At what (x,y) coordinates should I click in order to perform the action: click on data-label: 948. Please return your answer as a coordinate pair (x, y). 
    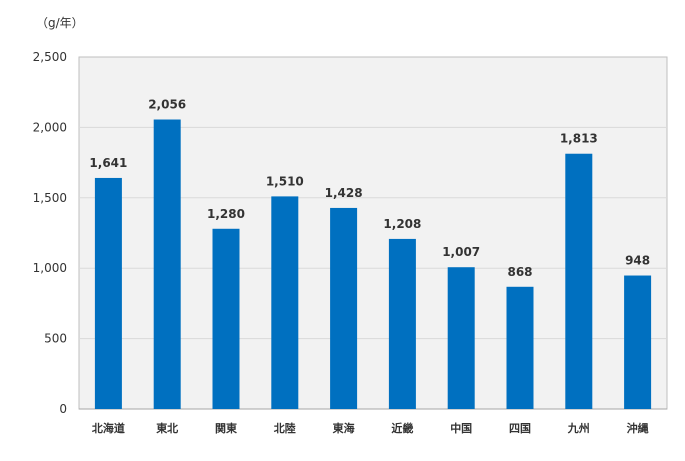
    Looking at the image, I should click on (637, 261).